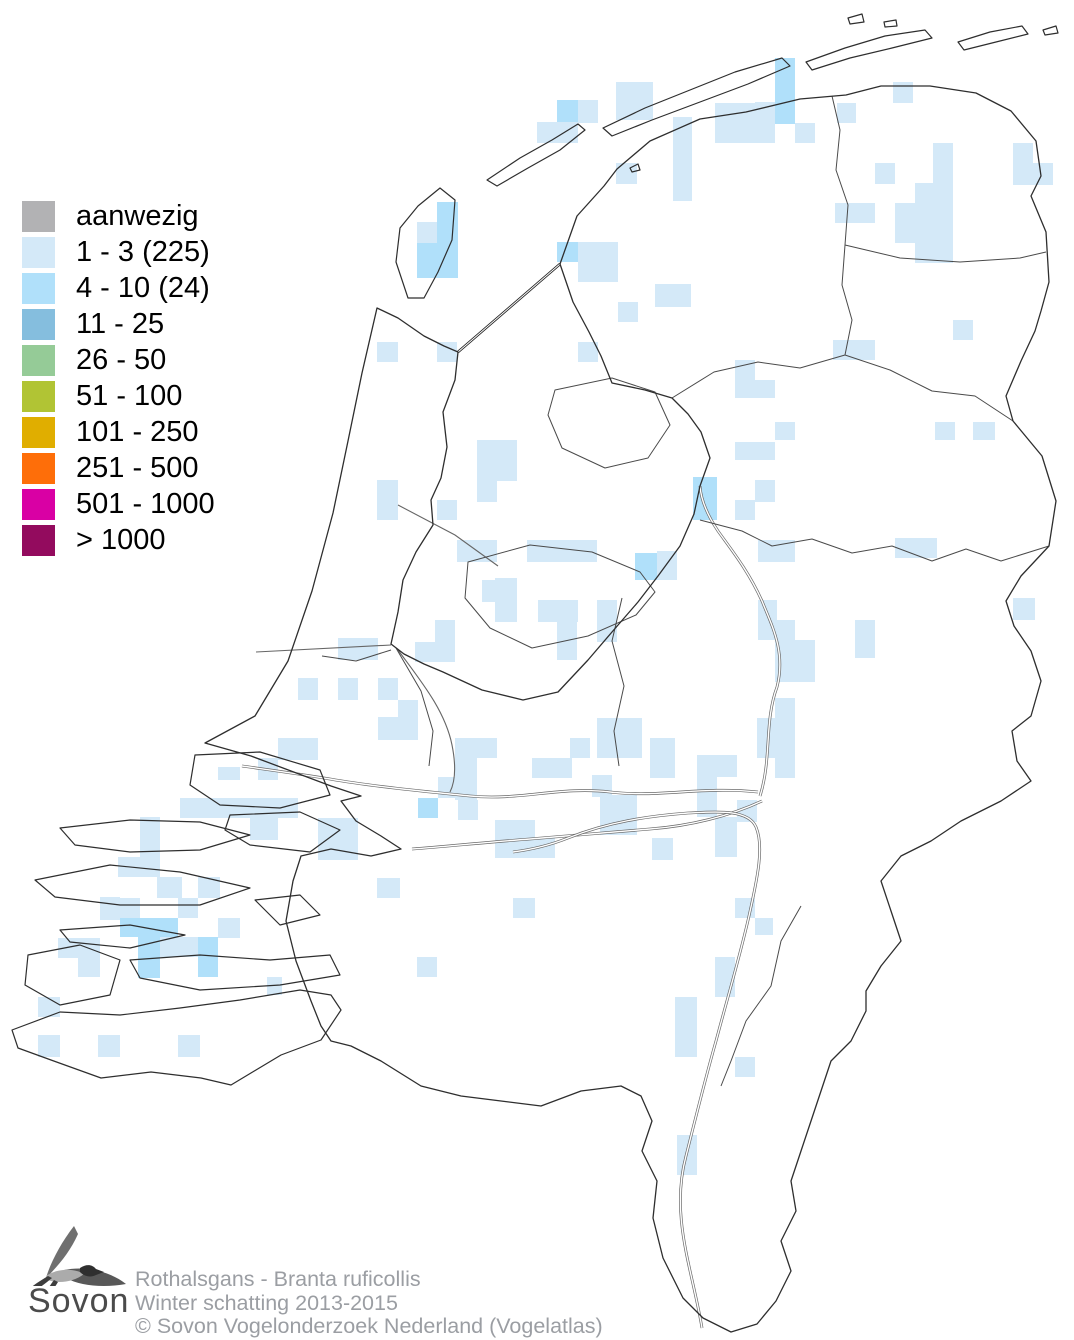 This screenshot has width=1074, height=1340. Describe the element at coordinates (145, 503) in the screenshot. I see `legend-label: 501 - 1000` at that location.